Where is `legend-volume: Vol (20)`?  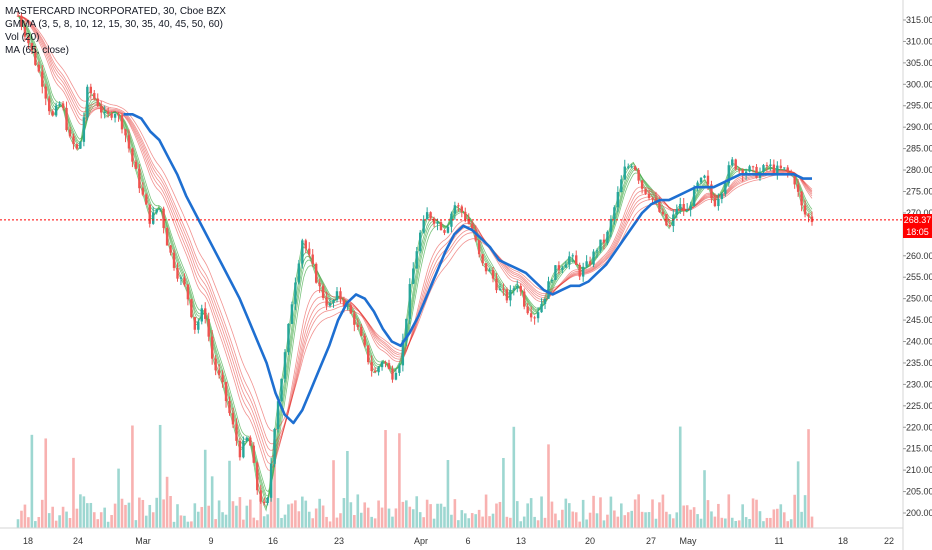
legend-volume: Vol (20) is located at coordinates (22, 37).